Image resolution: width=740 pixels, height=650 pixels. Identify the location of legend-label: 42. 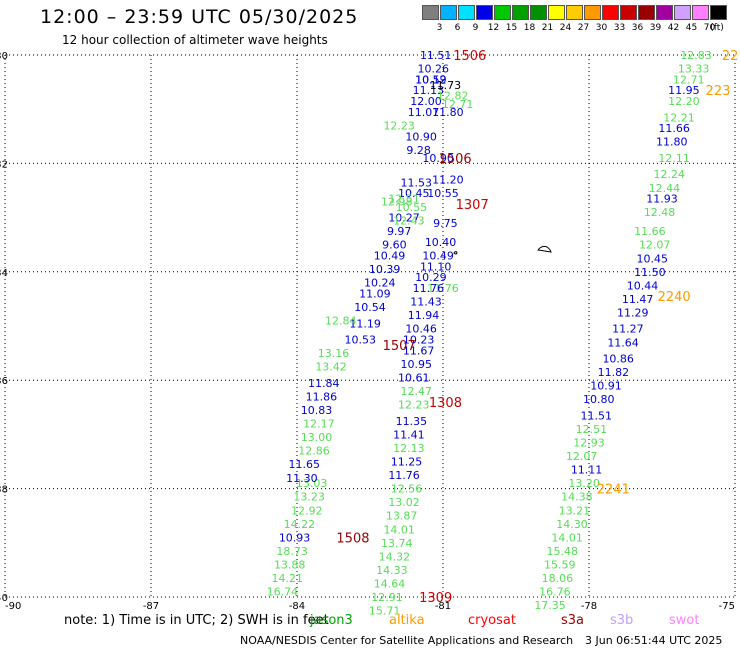
(673, 28).